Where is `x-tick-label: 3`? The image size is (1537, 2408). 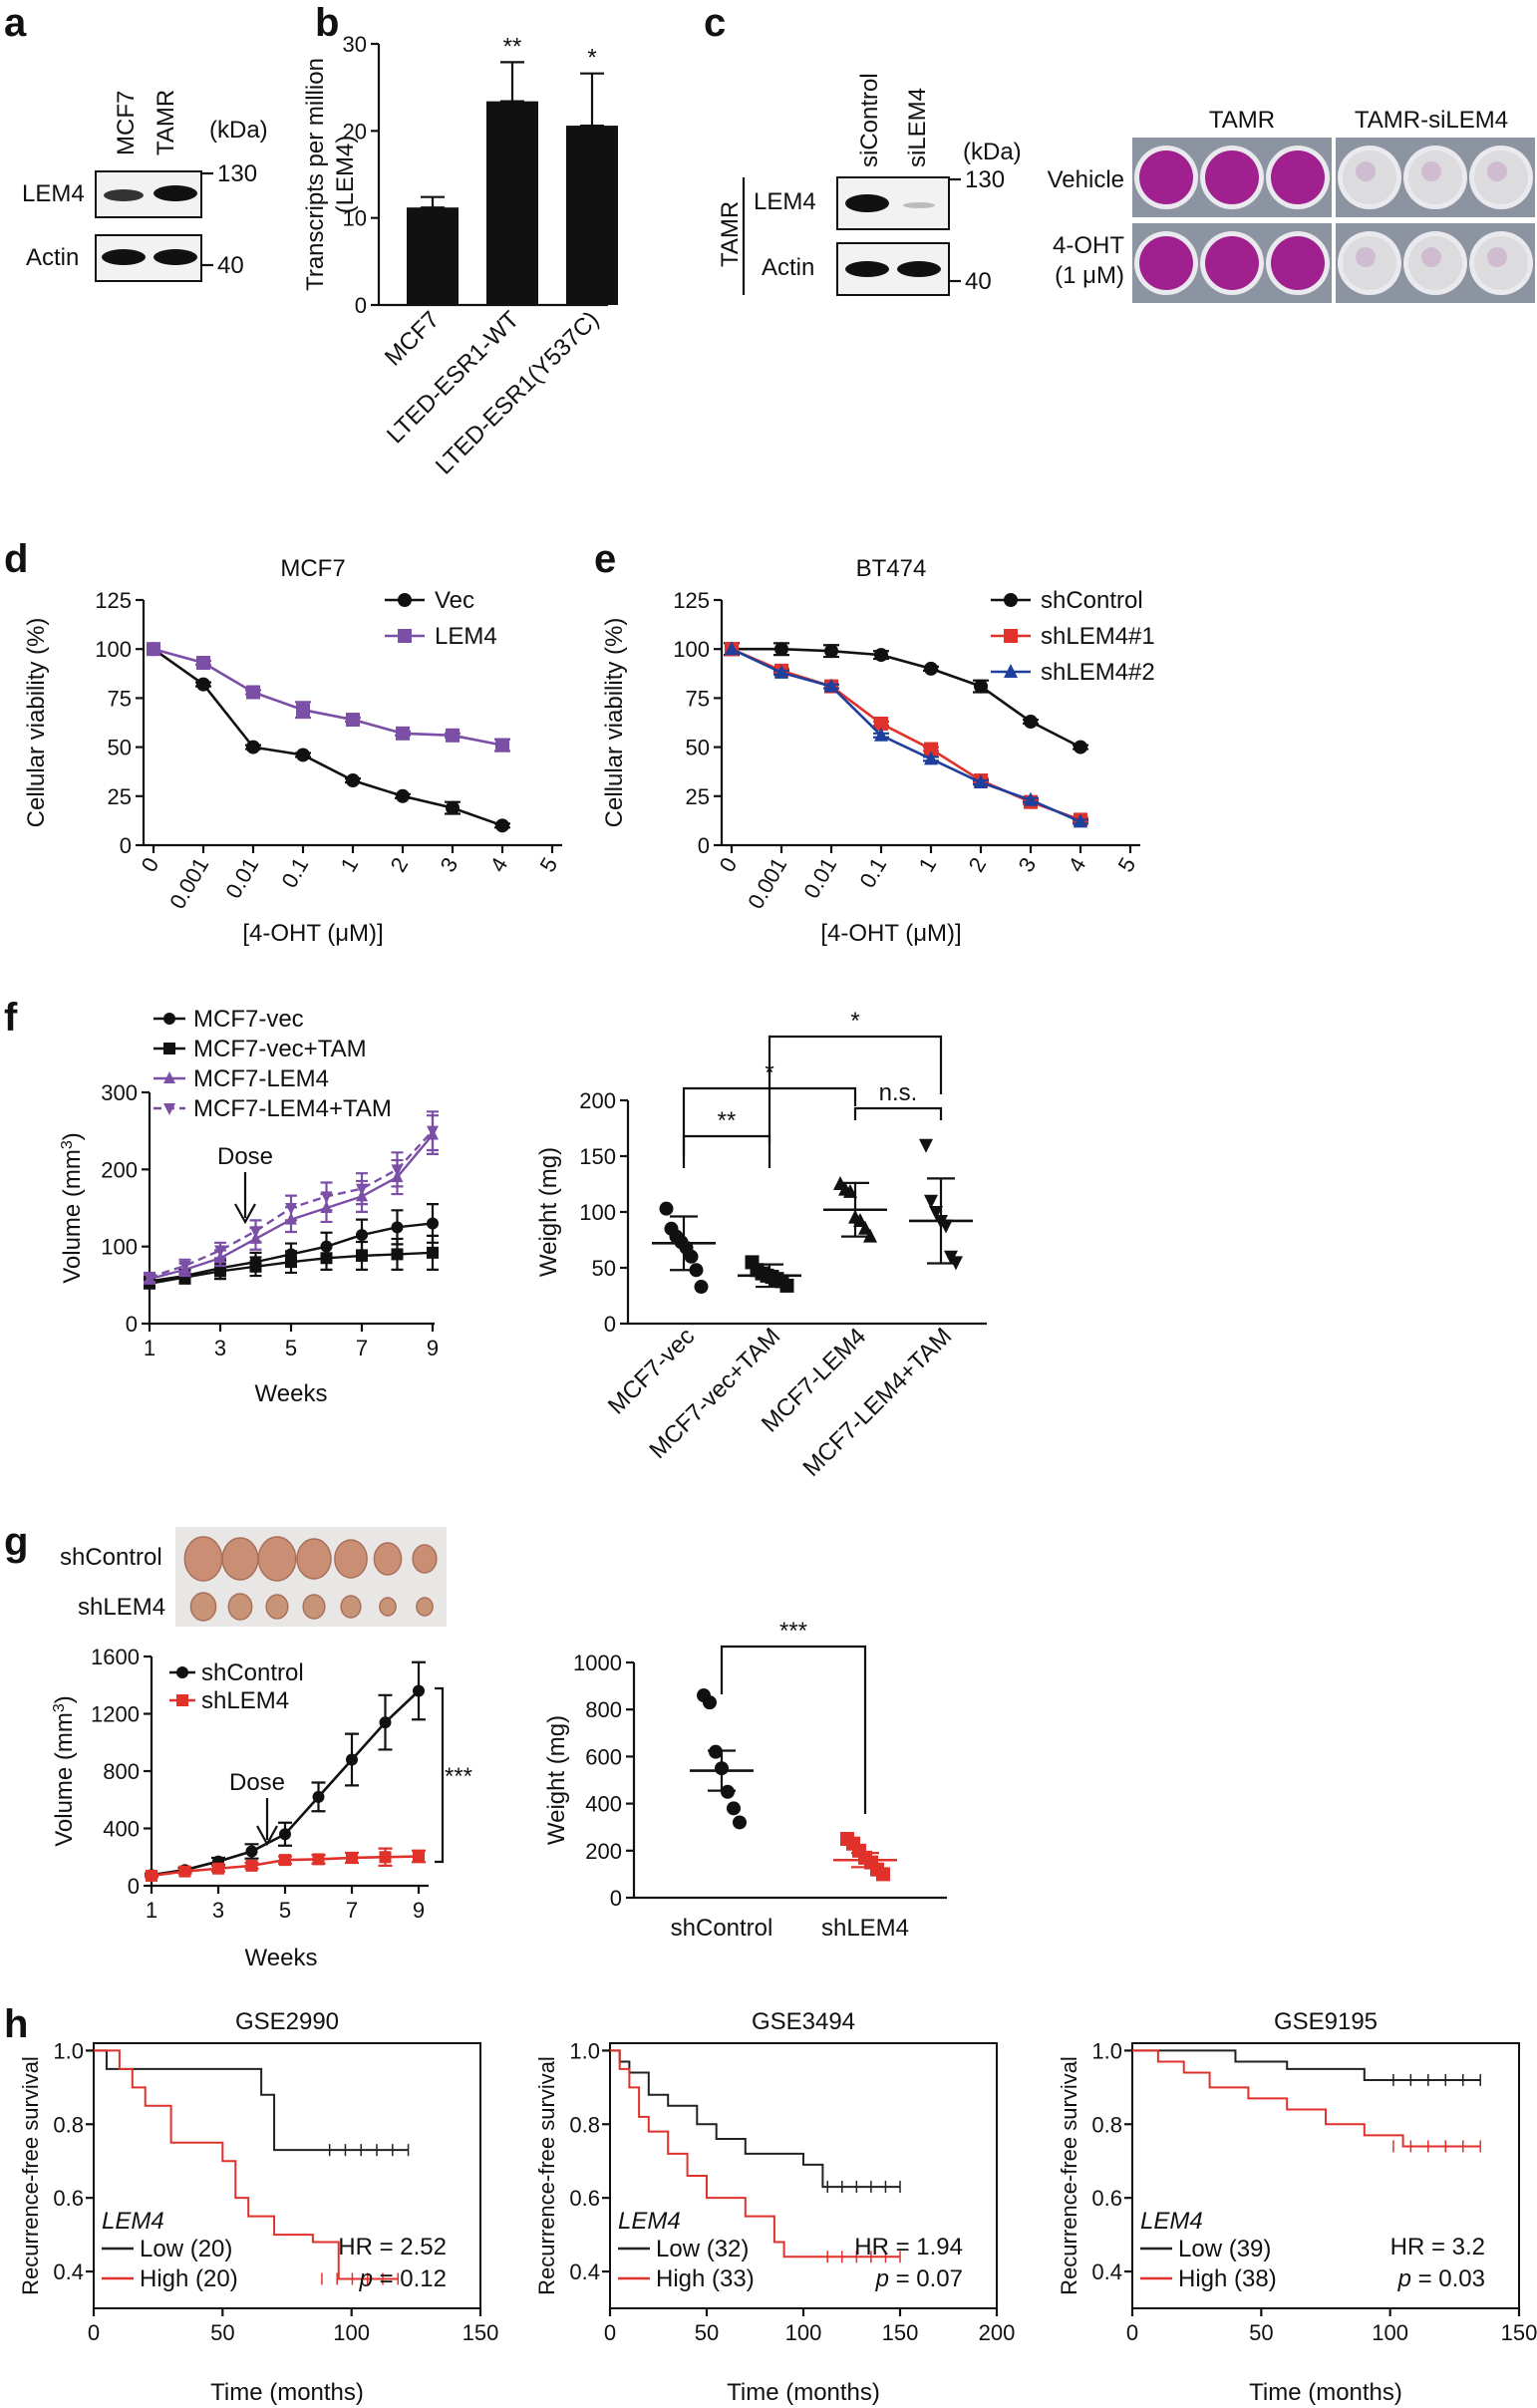 x-tick-label: 3 is located at coordinates (220, 1348).